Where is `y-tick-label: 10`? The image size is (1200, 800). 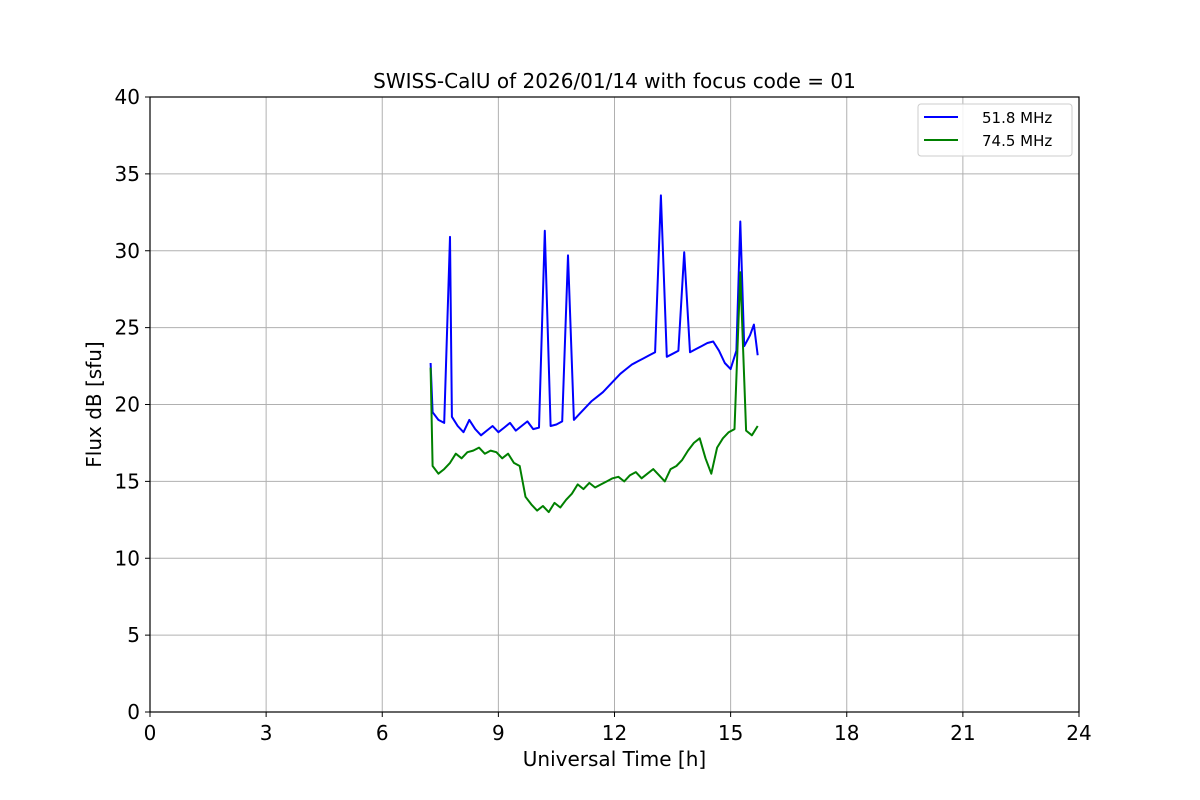 y-tick-label: 10 is located at coordinates (127, 558).